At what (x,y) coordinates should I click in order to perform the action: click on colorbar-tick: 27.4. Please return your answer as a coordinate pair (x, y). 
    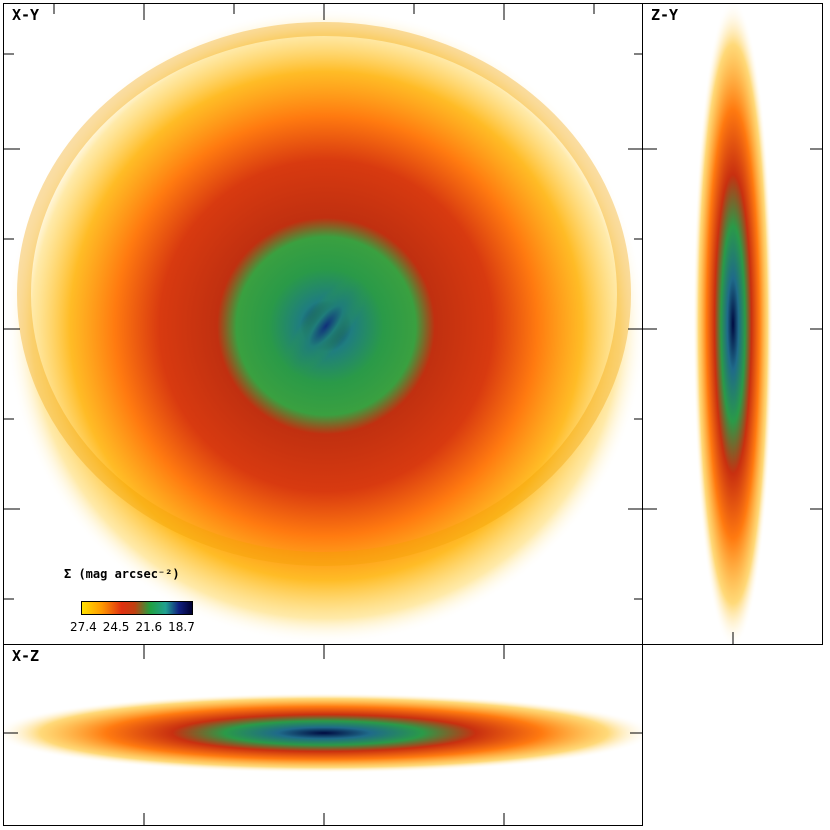
    Looking at the image, I should click on (83, 627).